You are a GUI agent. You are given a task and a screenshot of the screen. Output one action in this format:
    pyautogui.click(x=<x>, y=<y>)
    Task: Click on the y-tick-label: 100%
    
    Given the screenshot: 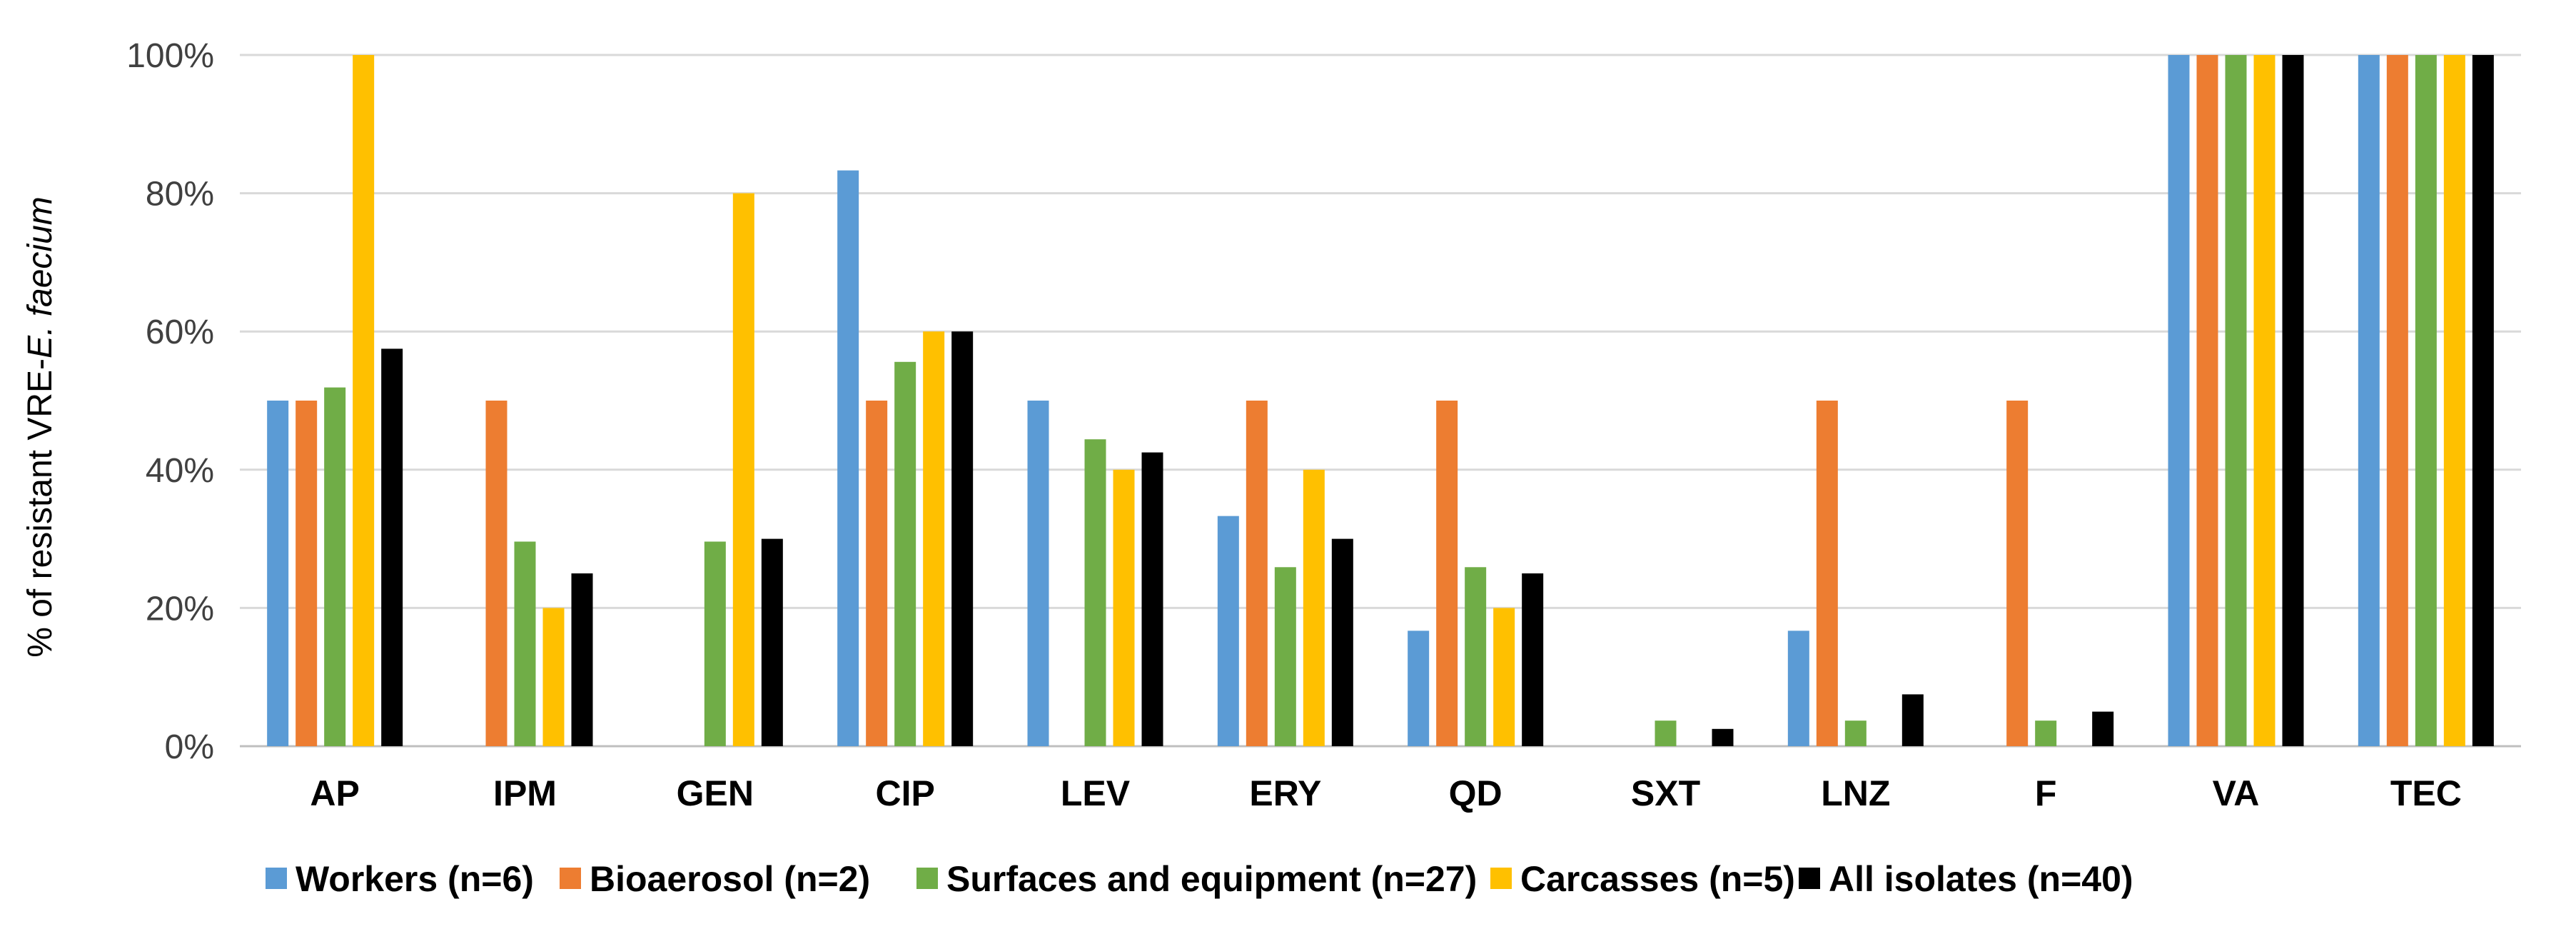 What is the action you would take?
    pyautogui.click(x=170, y=56)
    